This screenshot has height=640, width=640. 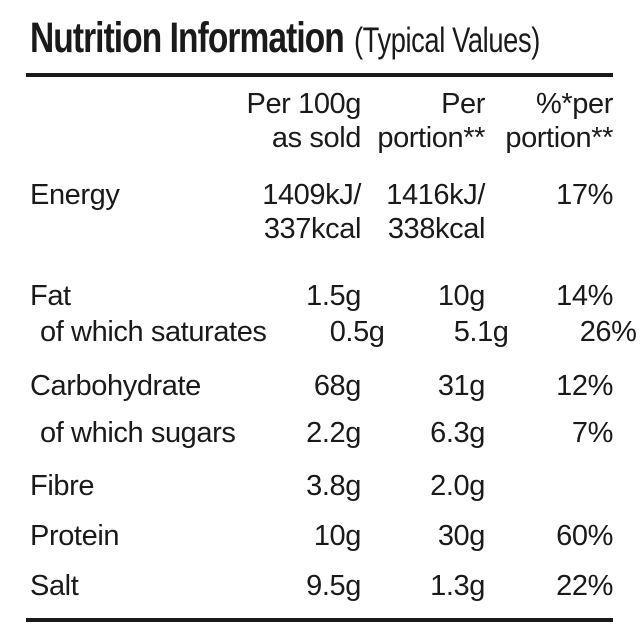 I want to click on value-line: 338kcal, so click(x=436, y=229).